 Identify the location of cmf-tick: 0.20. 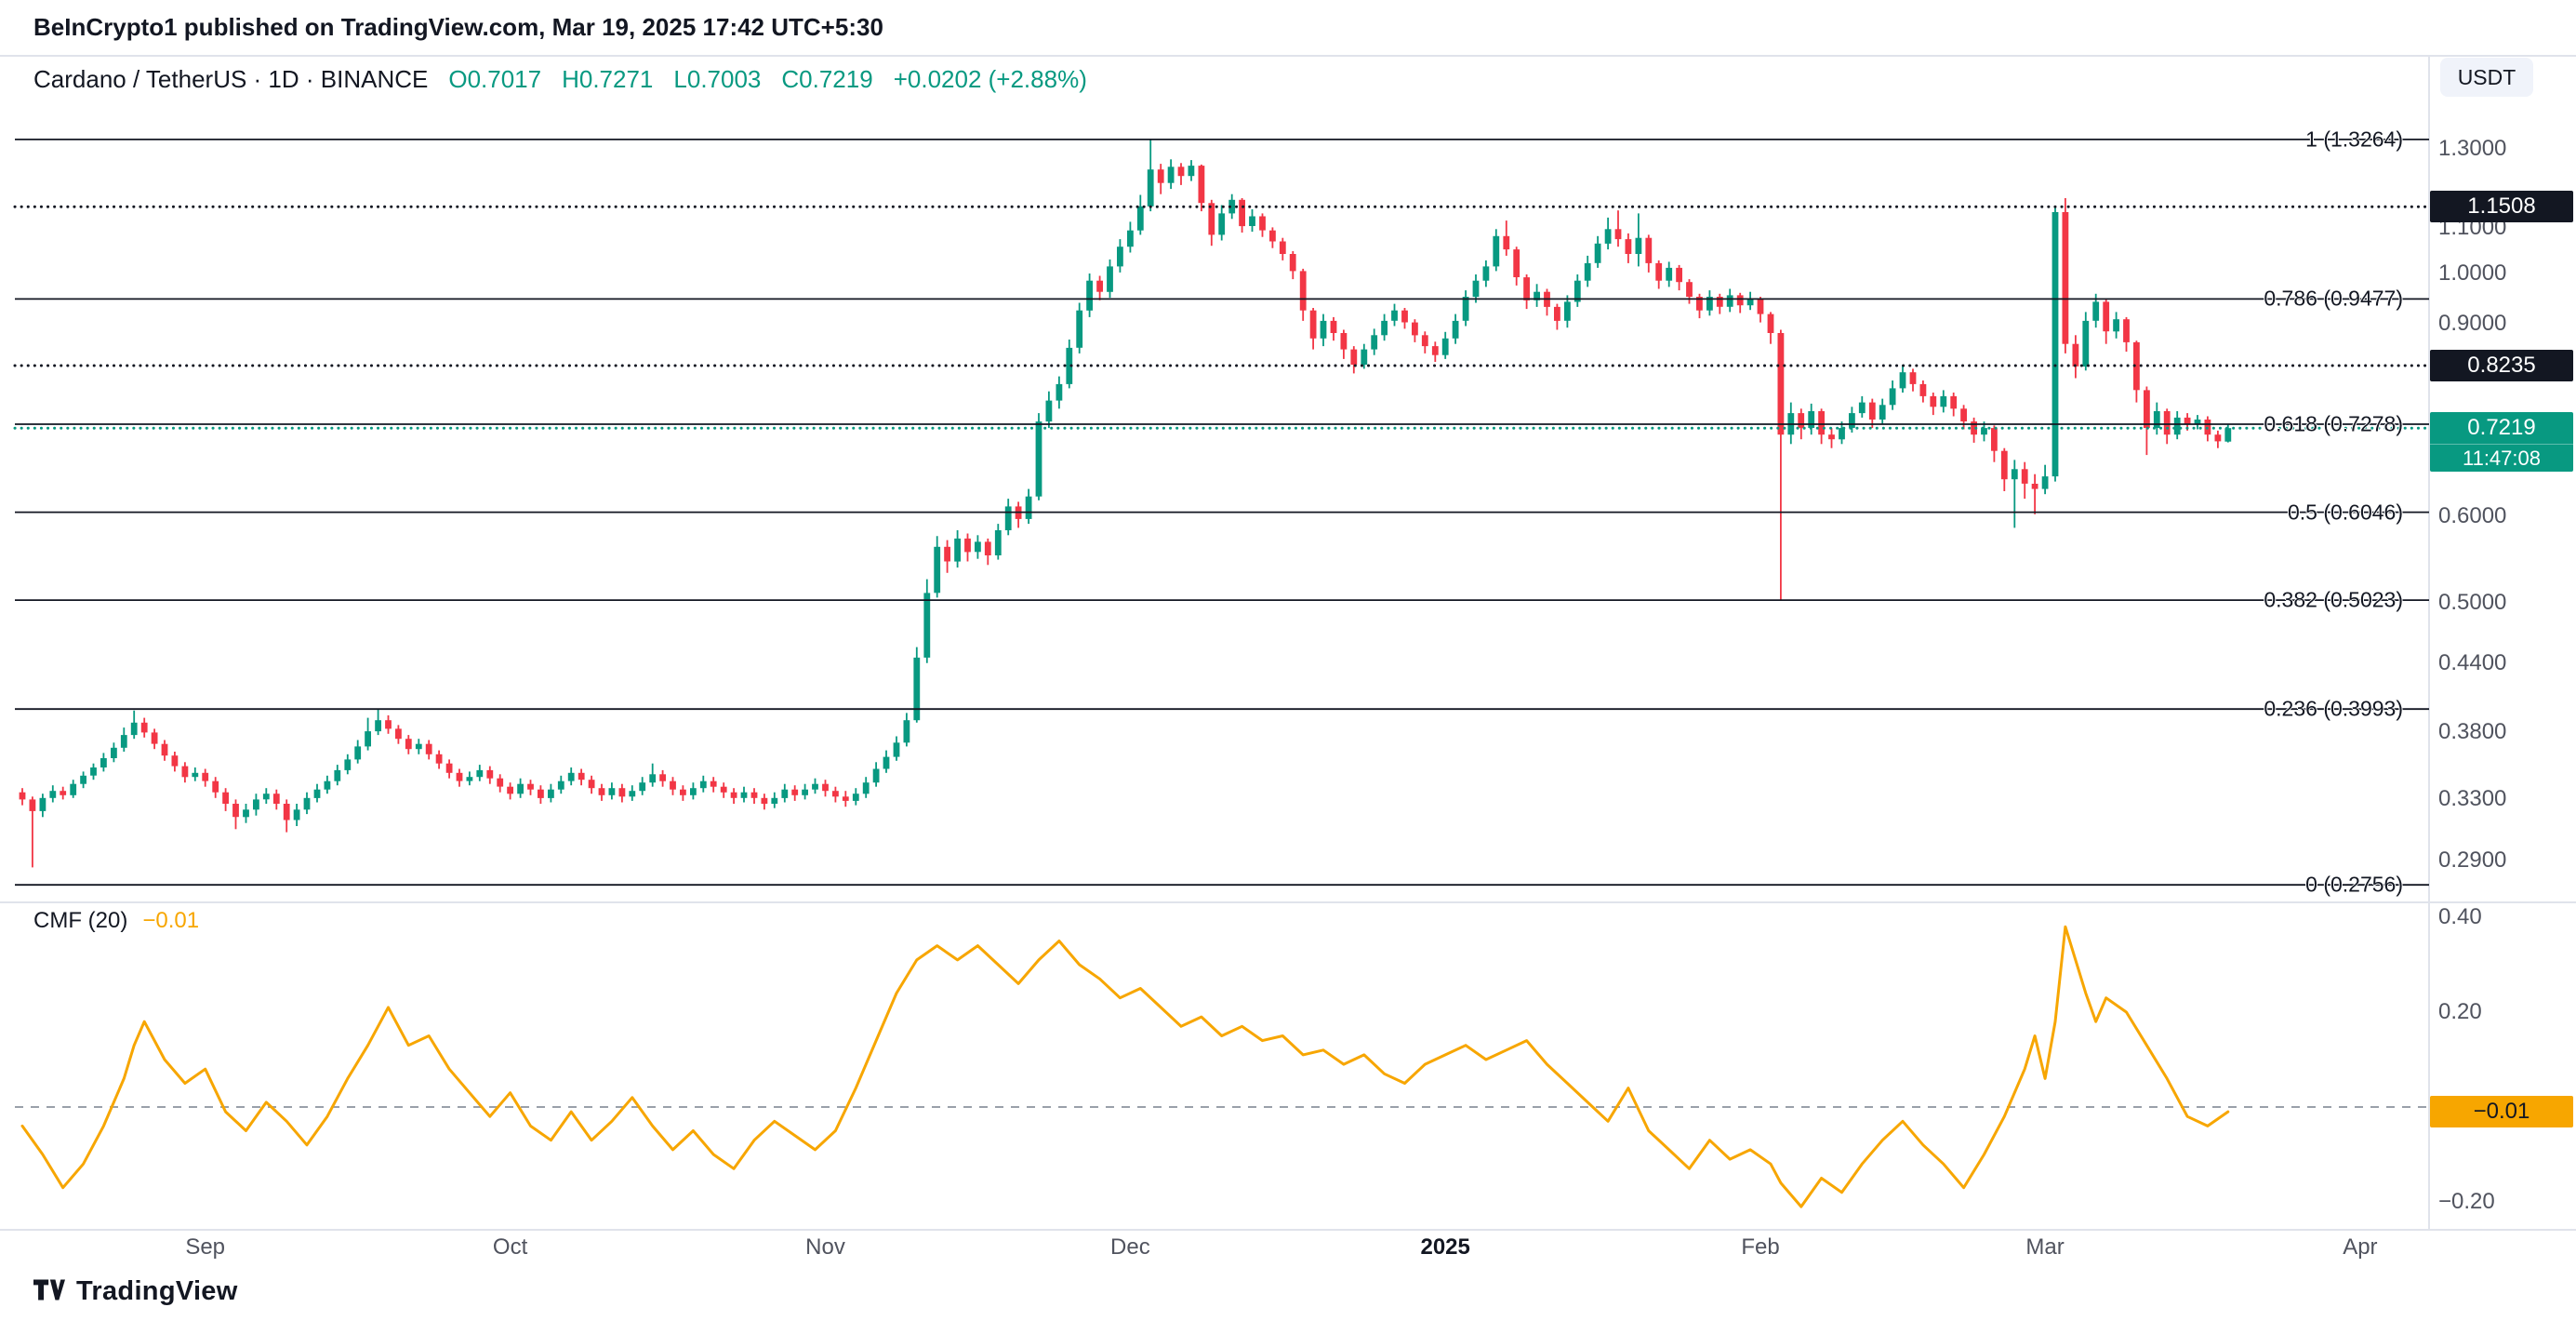
(2460, 1012).